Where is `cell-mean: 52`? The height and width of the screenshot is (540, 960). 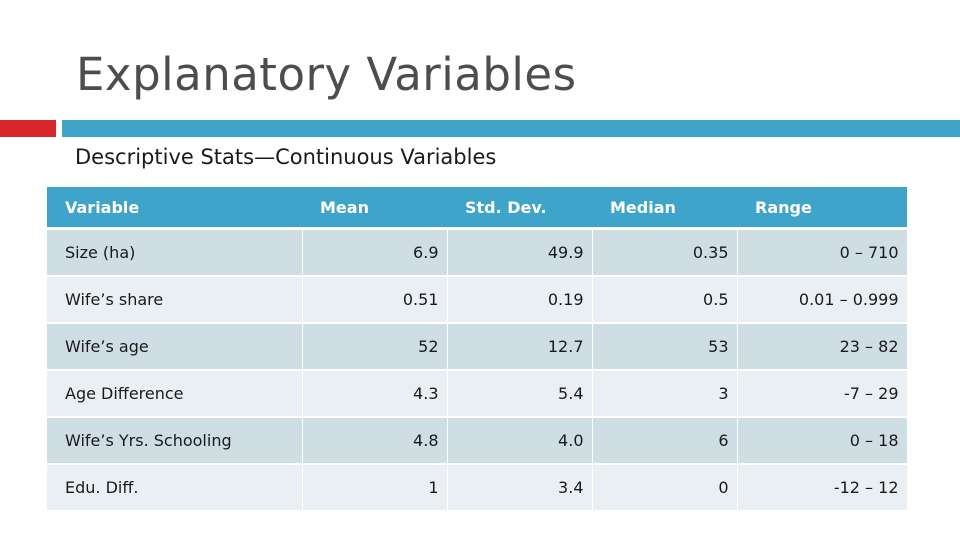 cell-mean: 52 is located at coordinates (375, 347).